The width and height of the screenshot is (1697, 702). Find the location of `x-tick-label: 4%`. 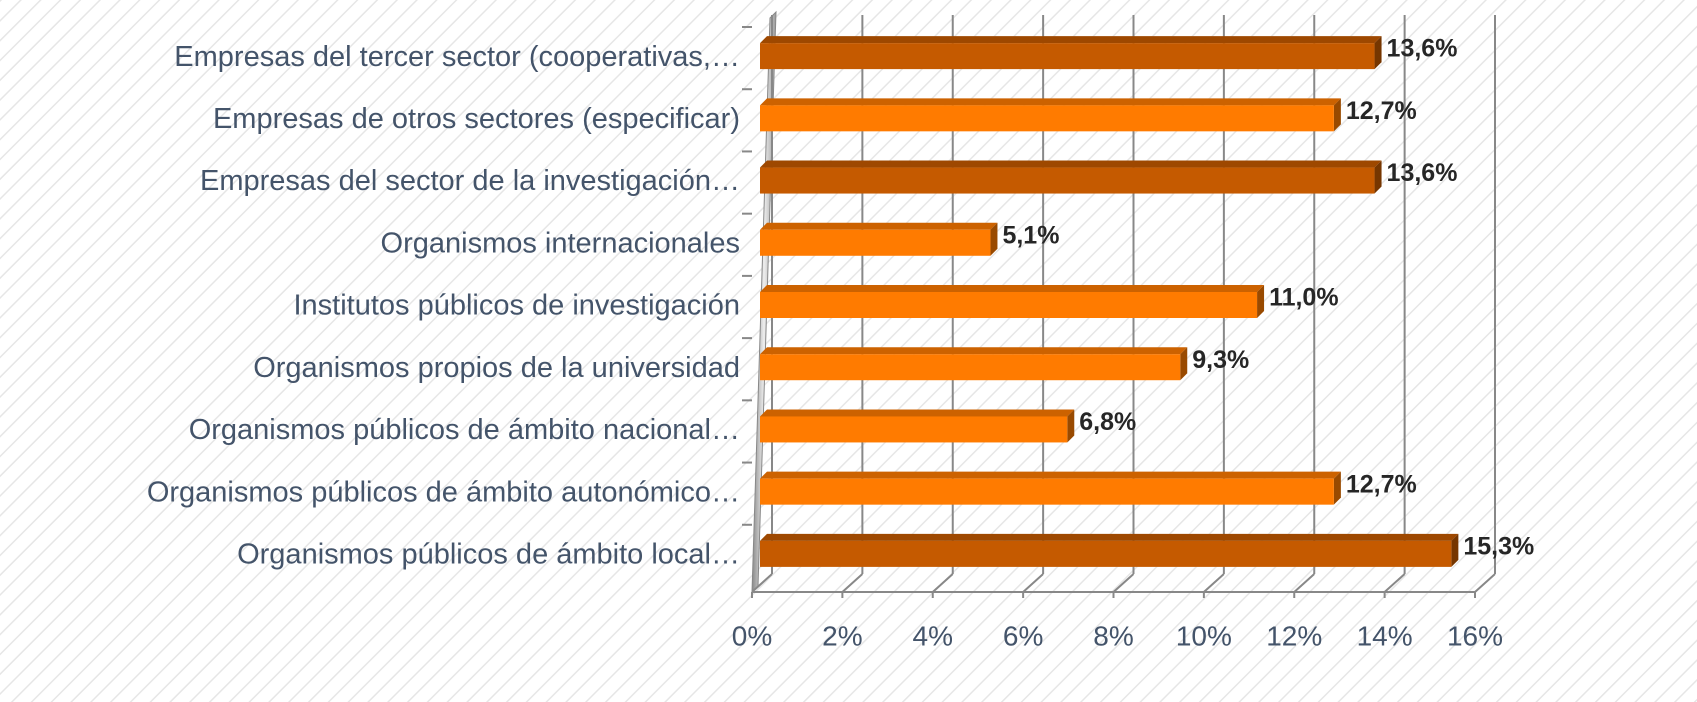

x-tick-label: 4% is located at coordinates (933, 635).